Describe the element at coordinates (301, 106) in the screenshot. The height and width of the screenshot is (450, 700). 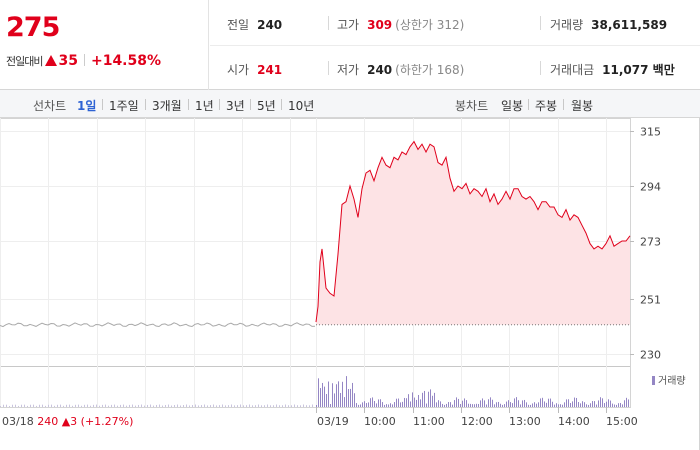
I see `tab-10year: 10년` at that location.